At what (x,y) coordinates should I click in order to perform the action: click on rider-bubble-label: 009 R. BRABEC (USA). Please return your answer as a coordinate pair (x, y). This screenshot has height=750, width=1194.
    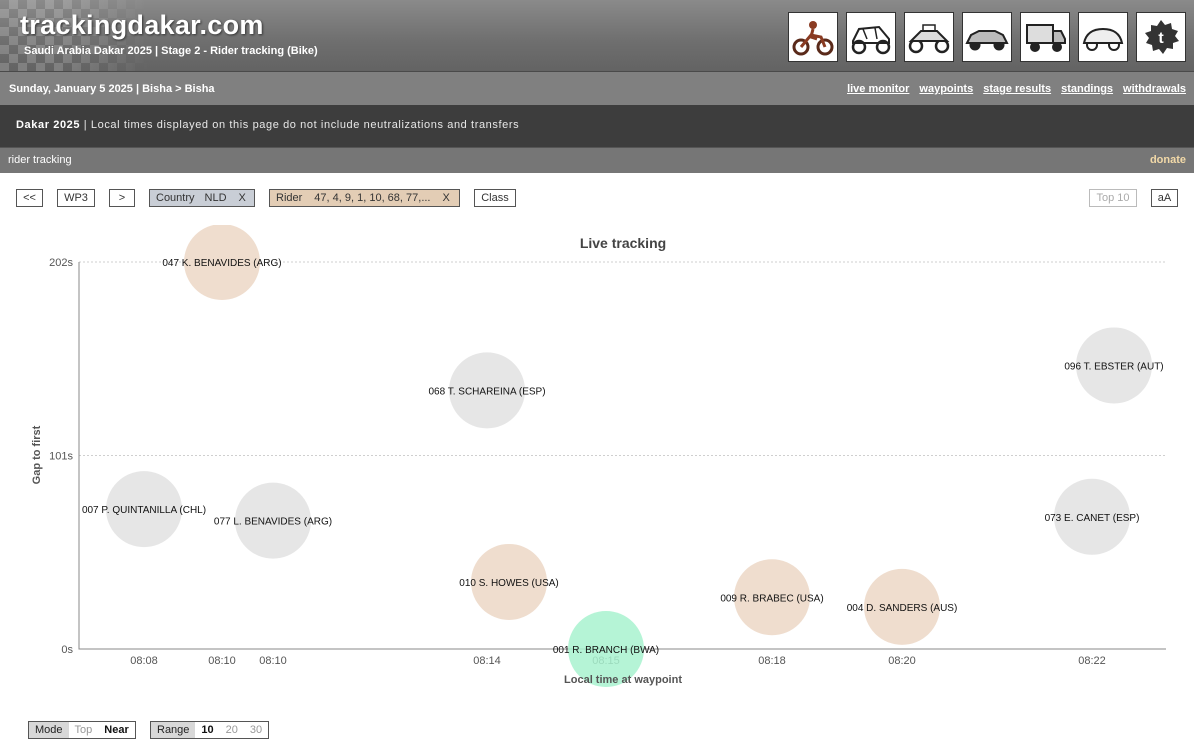
    Looking at the image, I should click on (771, 598).